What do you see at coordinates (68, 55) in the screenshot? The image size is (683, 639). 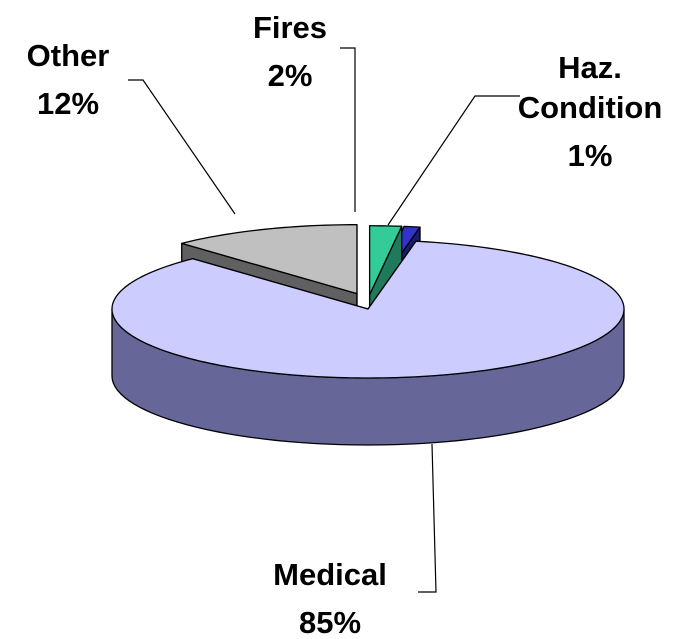 I see `category-label: Other` at bounding box center [68, 55].